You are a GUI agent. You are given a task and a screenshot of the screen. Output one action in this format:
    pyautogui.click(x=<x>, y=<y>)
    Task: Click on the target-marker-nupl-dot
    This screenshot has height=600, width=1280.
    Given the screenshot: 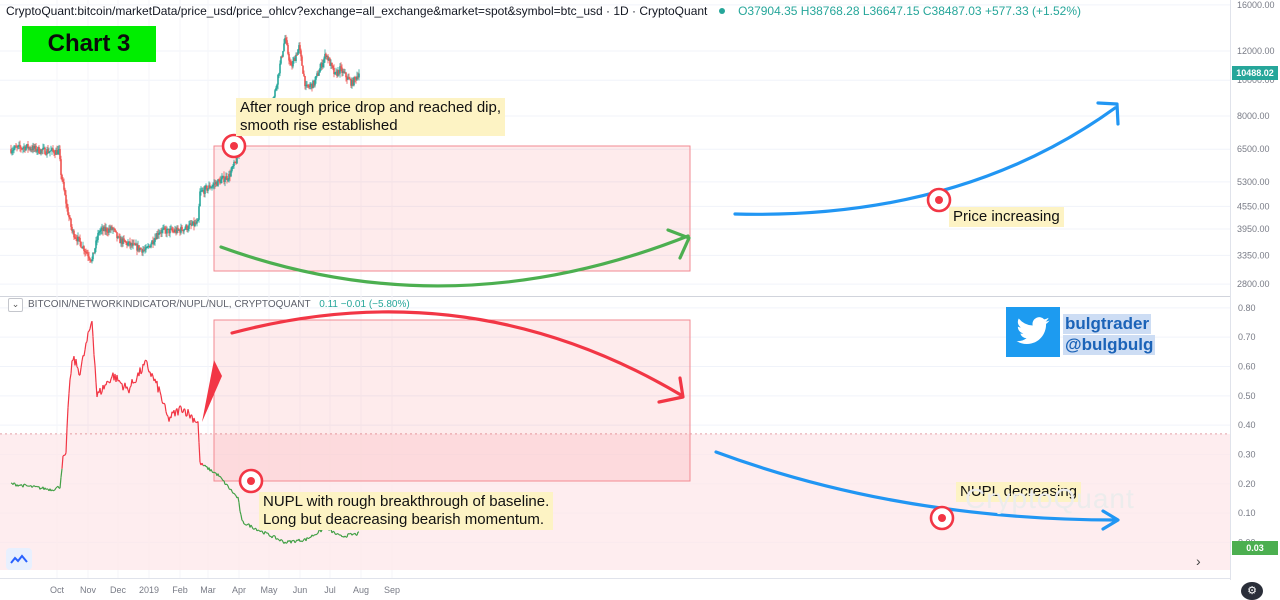 What is the action you would take?
    pyautogui.click(x=251, y=481)
    